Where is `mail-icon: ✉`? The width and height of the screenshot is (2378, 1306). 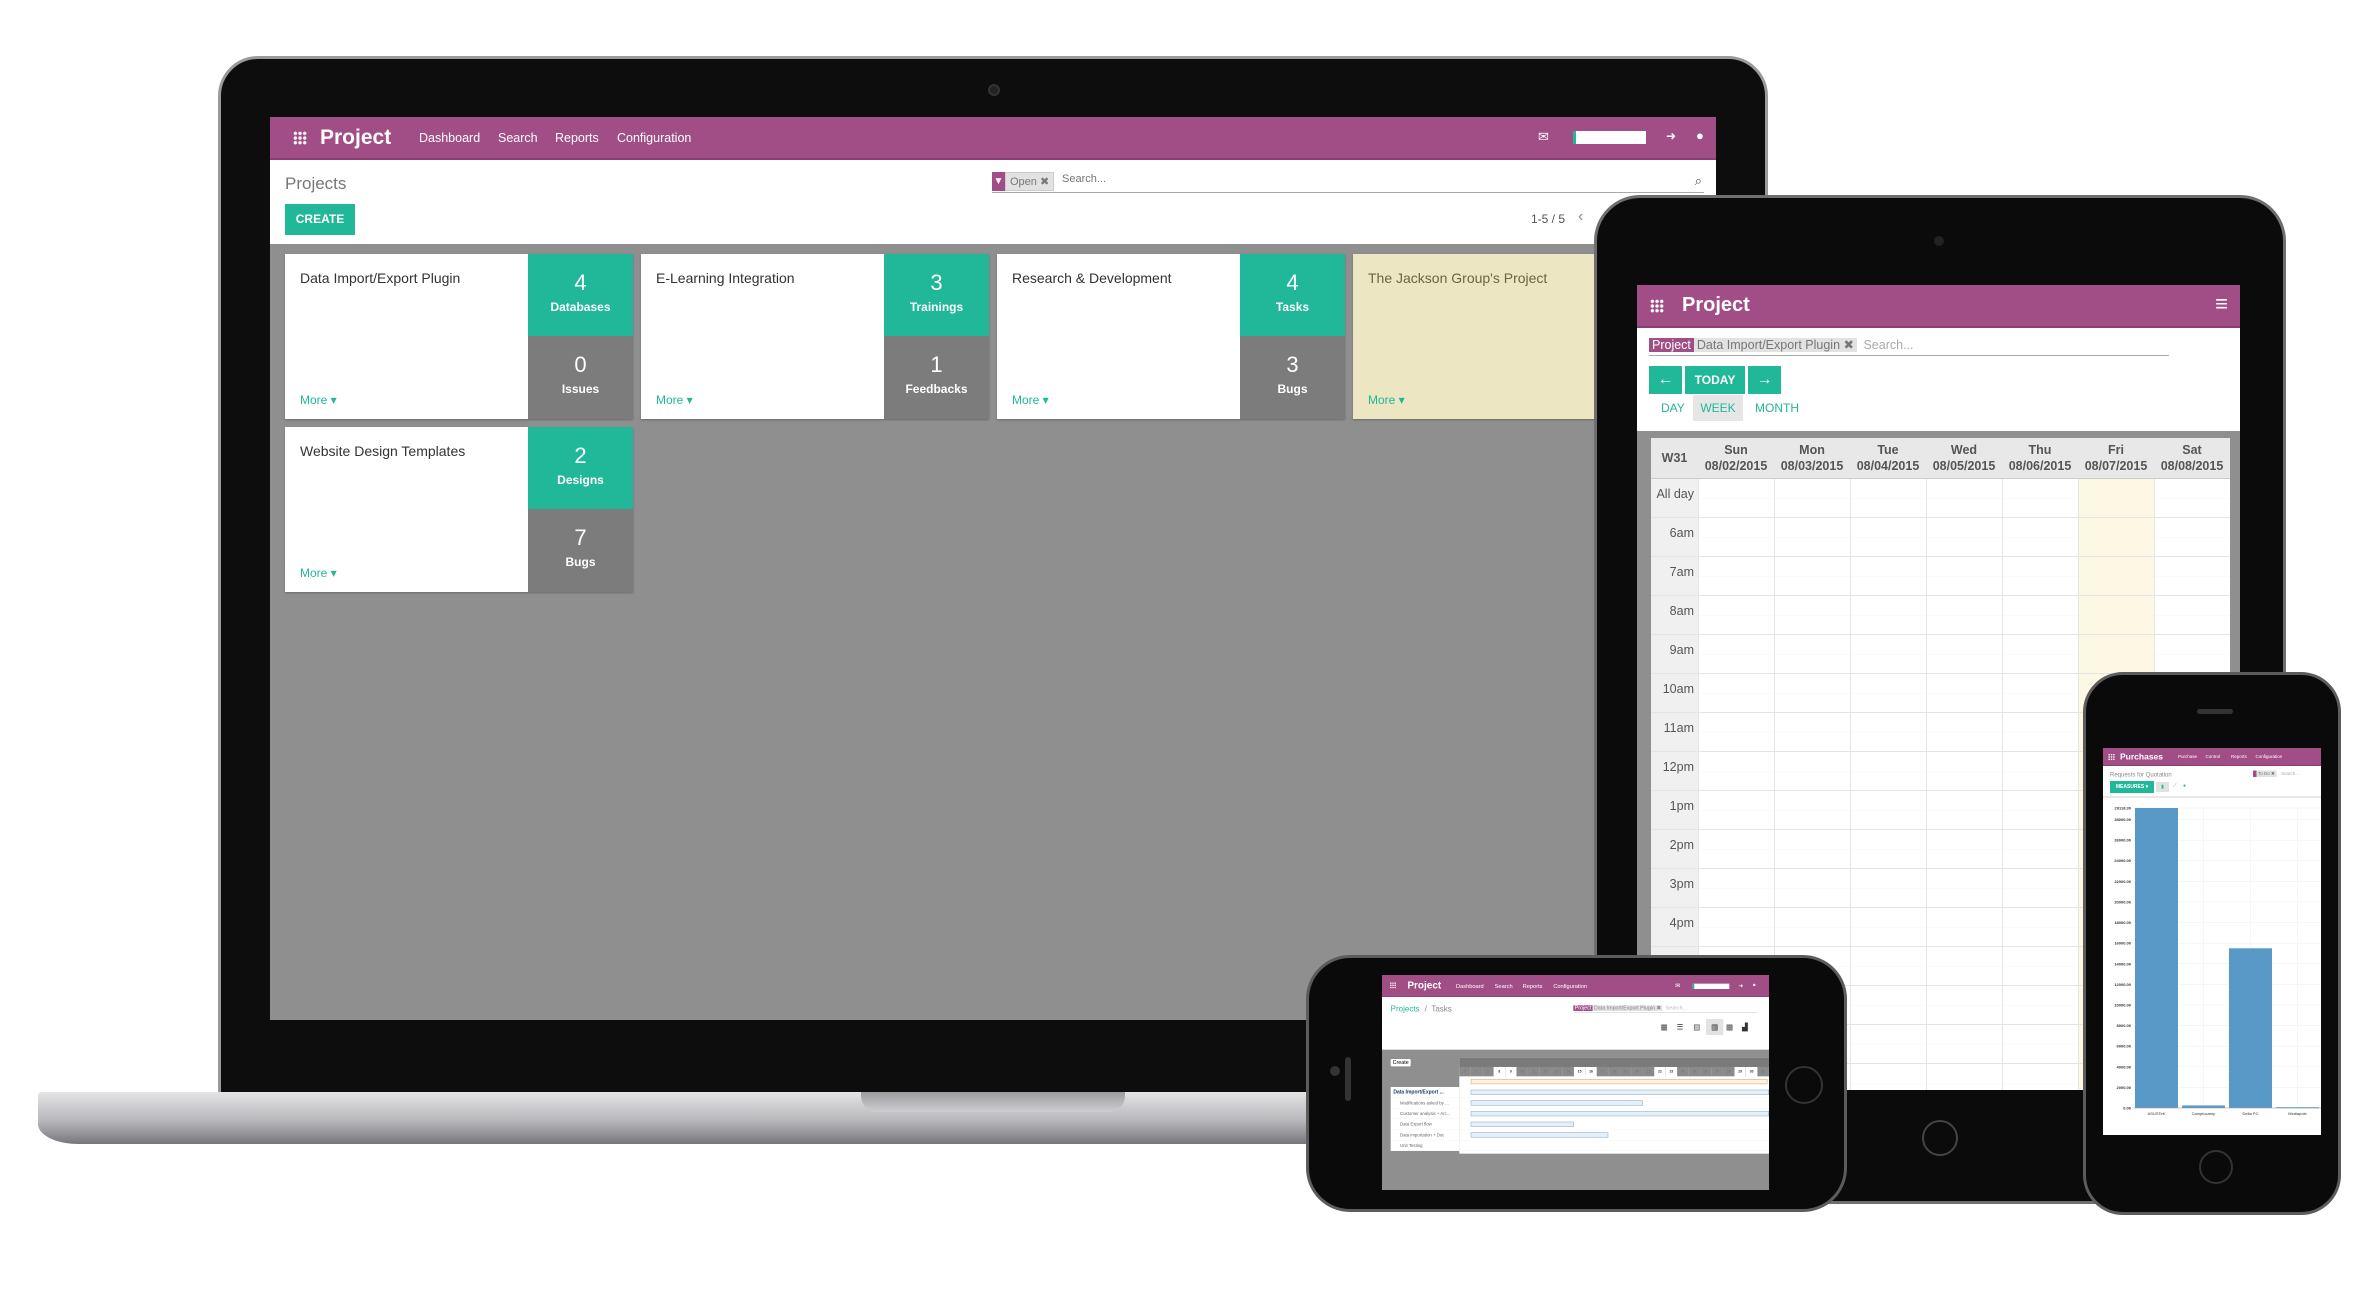 mail-icon: ✉ is located at coordinates (1678, 985).